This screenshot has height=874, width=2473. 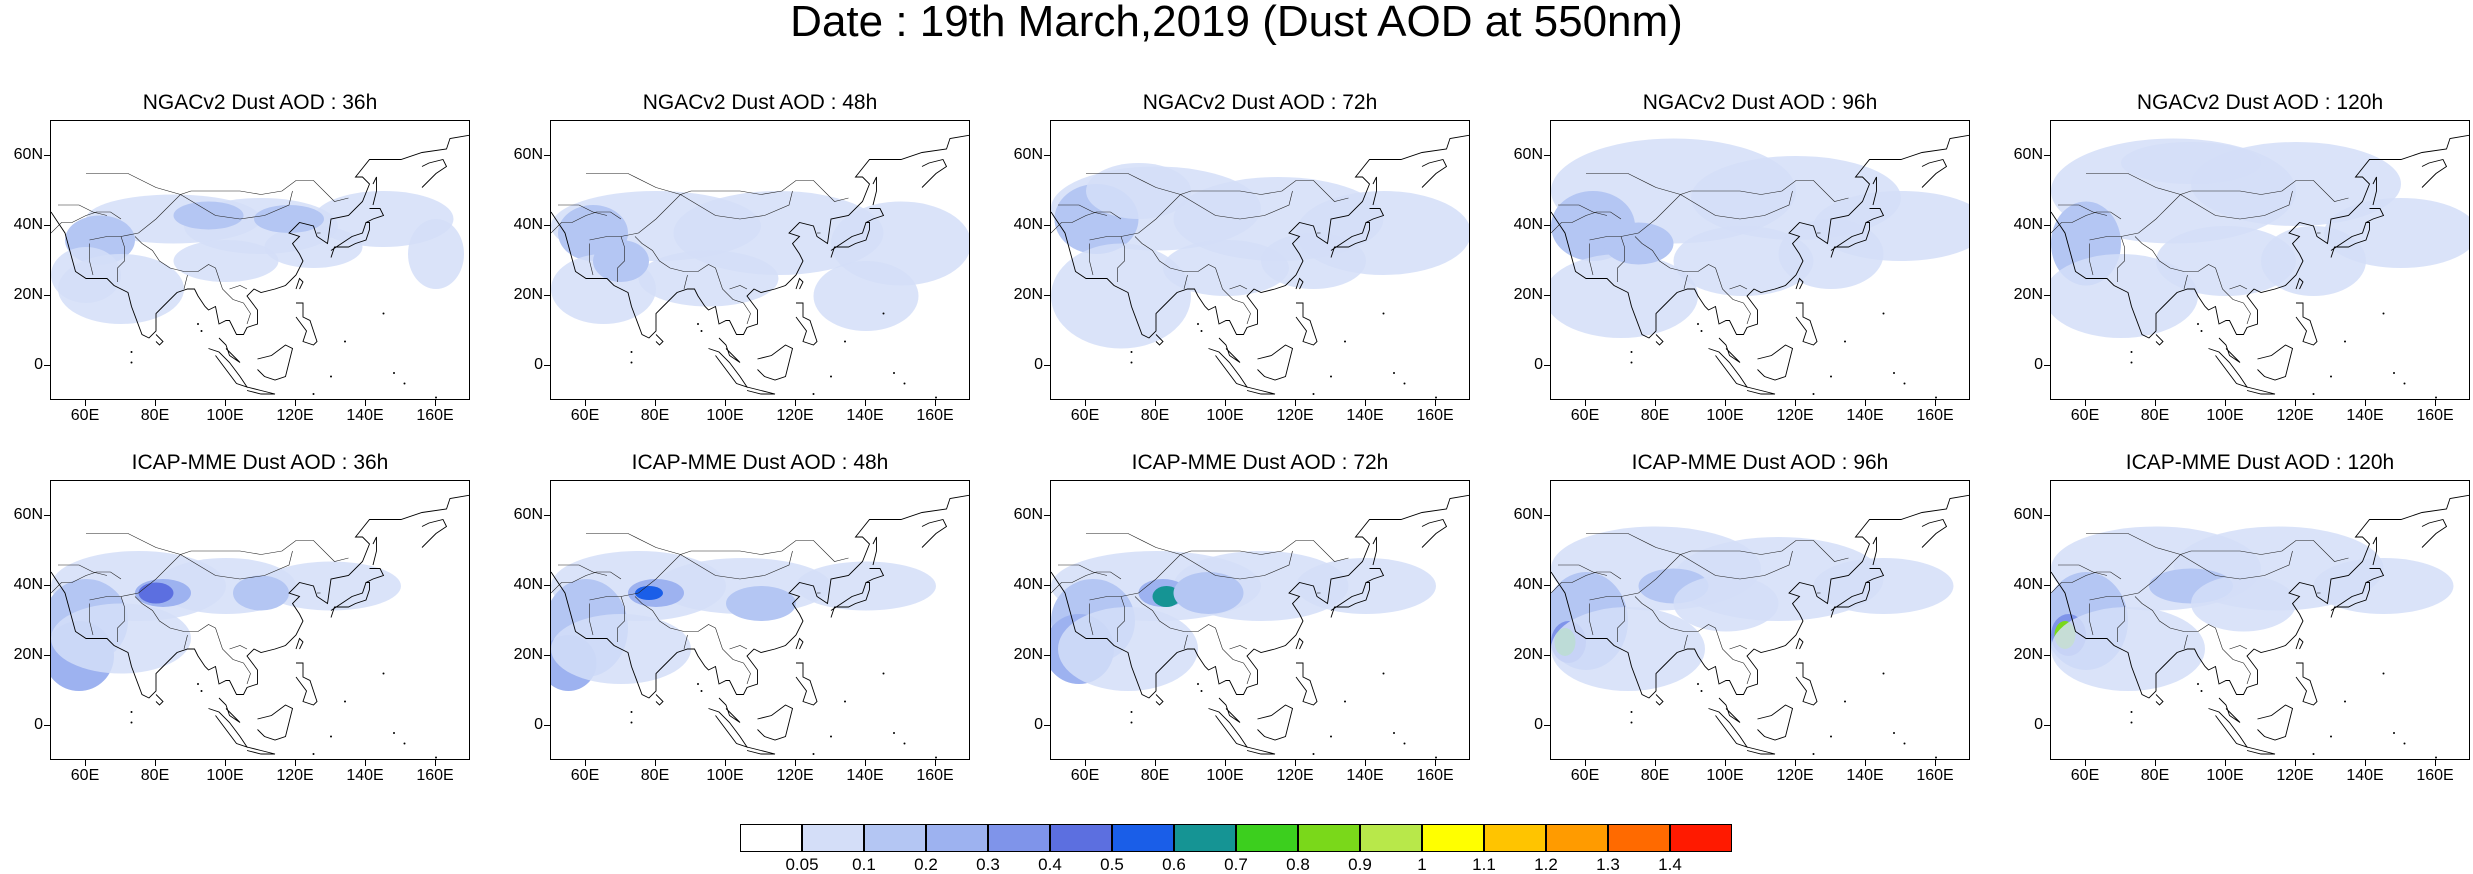 I want to click on panel-title: ICAP-MME Dust AOD : 36h, so click(x=260, y=462).